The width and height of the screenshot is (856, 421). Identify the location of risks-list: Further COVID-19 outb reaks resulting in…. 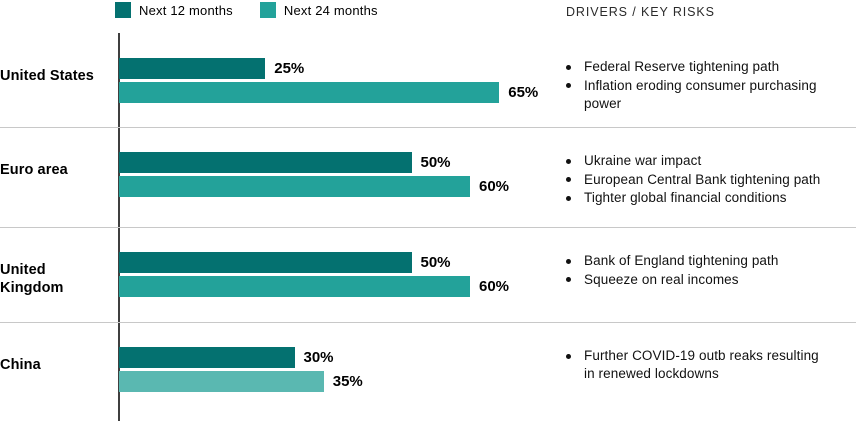
(711, 365).